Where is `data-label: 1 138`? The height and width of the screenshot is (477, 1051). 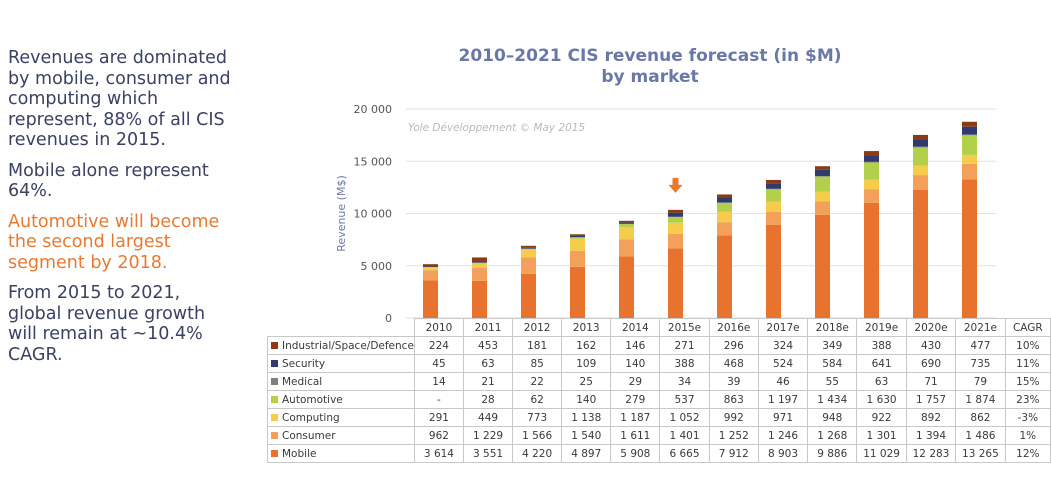 data-label: 1 138 is located at coordinates (586, 417).